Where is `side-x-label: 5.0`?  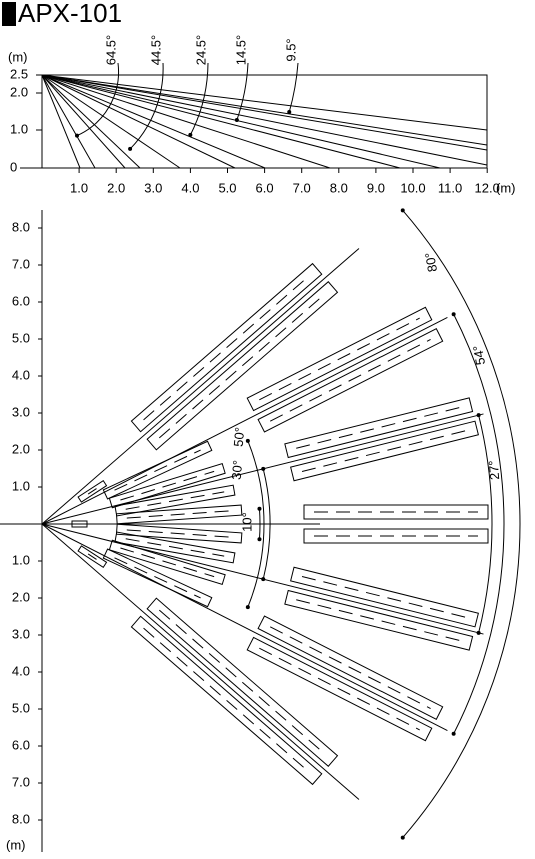 side-x-label: 5.0 is located at coordinates (227, 187).